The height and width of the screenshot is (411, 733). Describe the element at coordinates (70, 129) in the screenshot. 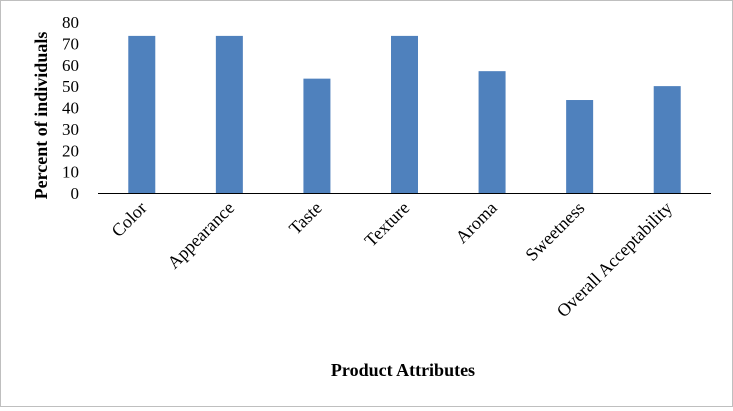

I see `y-tick-label: 30` at that location.